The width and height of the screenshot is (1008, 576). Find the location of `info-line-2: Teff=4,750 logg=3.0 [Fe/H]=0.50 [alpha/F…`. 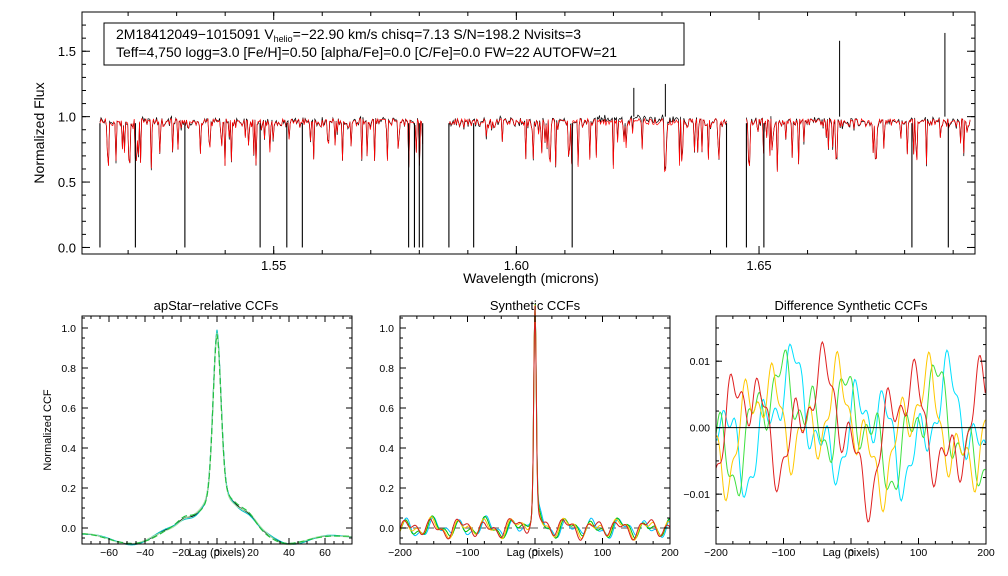

info-line-2: Teff=4,750 logg=3.0 [Fe/H]=0.50 [alpha/F… is located at coordinates (366, 52).